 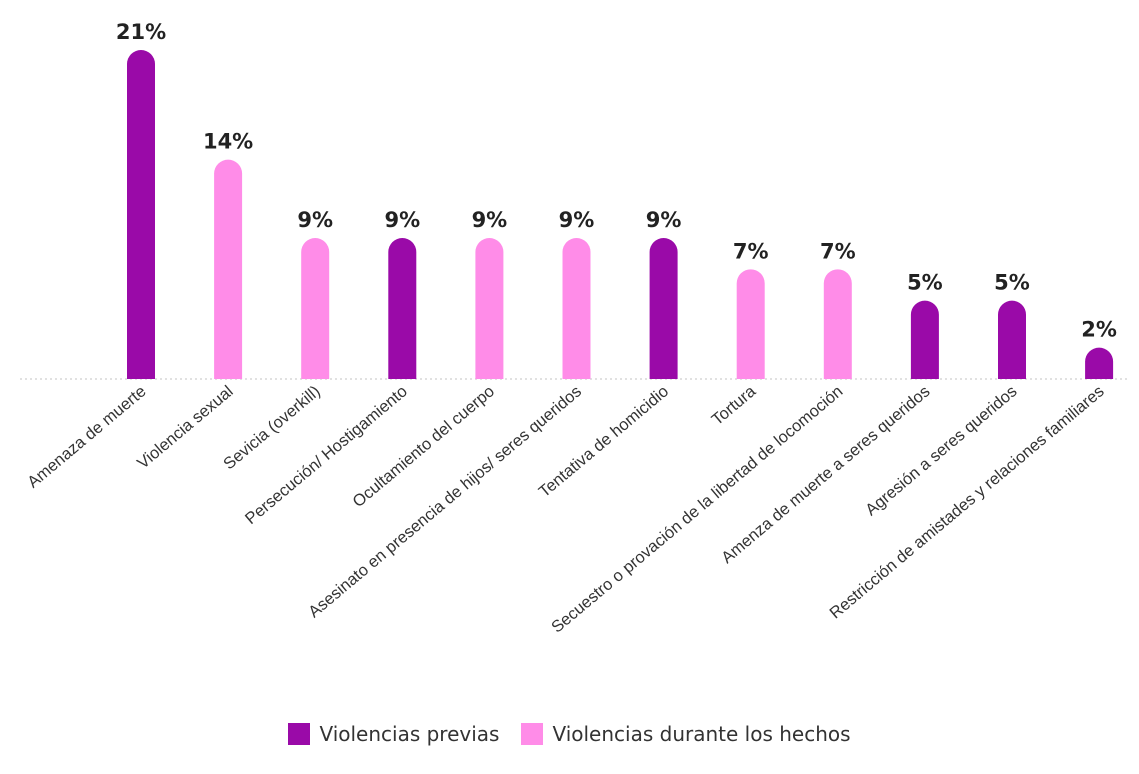 What do you see at coordinates (838, 251) in the screenshot?
I see `value-label-secuestro-o-provacion-de-la-libertad-de-locomocion: 7%` at bounding box center [838, 251].